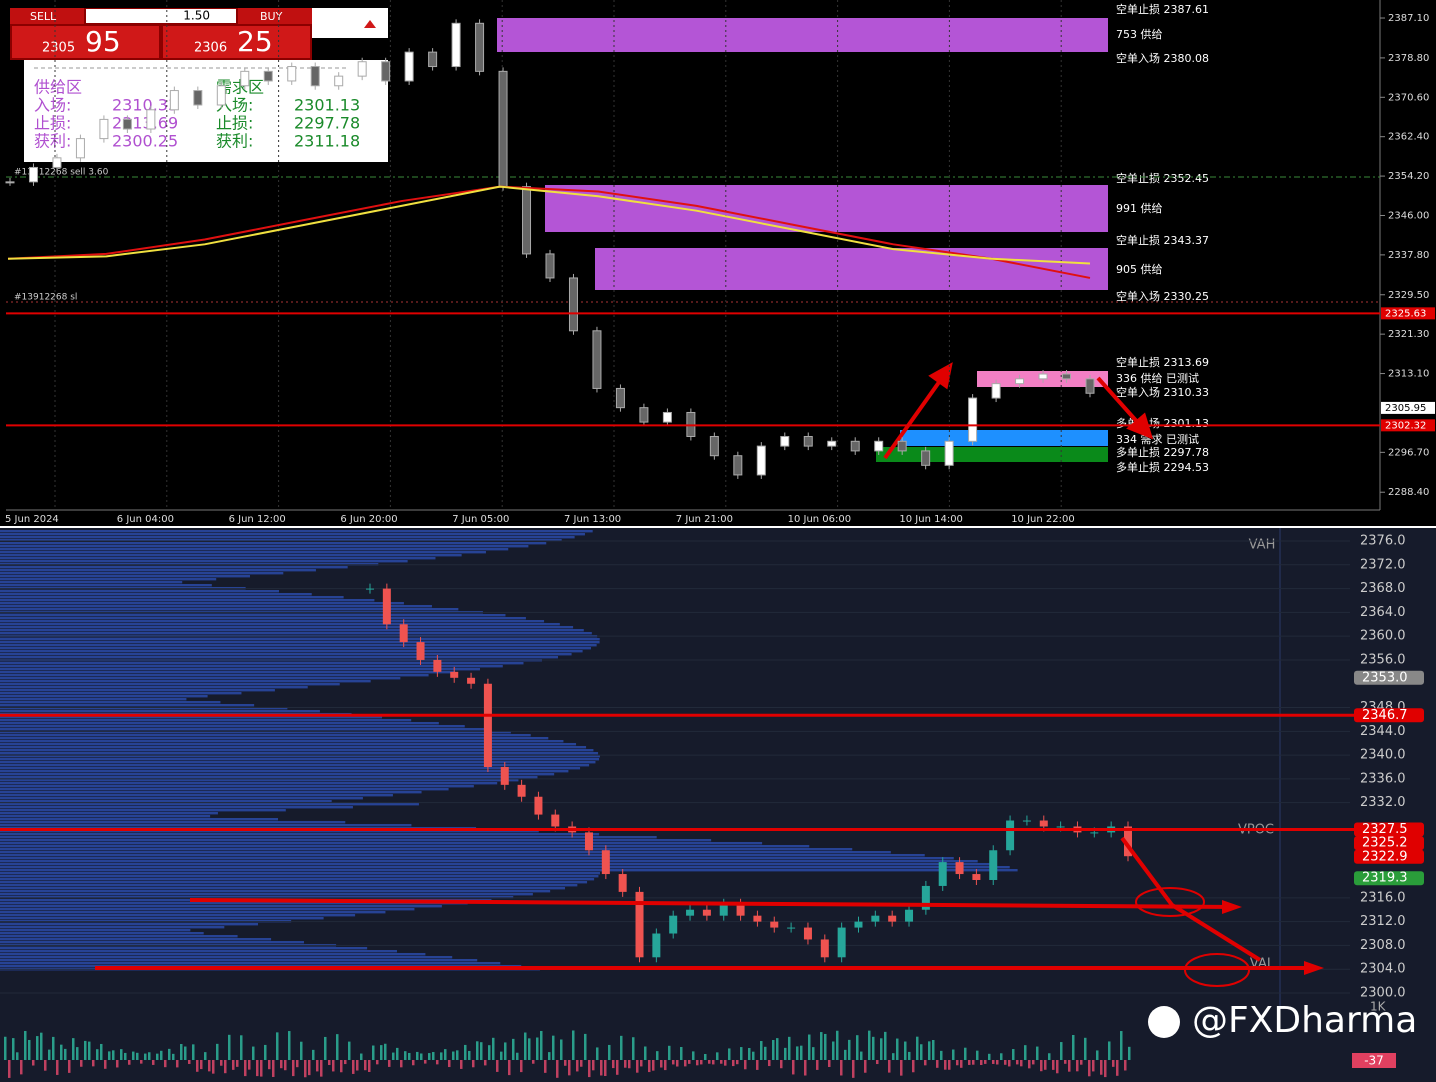 The width and height of the screenshot is (1436, 1082). What do you see at coordinates (161, 16) in the screenshot?
I see `lot-input` at bounding box center [161, 16].